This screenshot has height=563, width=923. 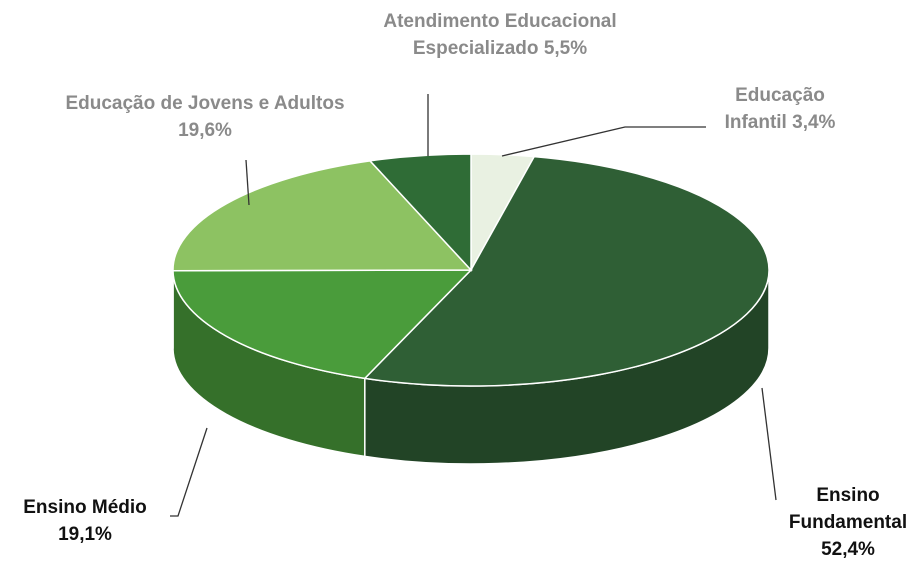 What do you see at coordinates (204, 103) in the screenshot?
I see `category-label: Educação de Jovens e Adultos` at bounding box center [204, 103].